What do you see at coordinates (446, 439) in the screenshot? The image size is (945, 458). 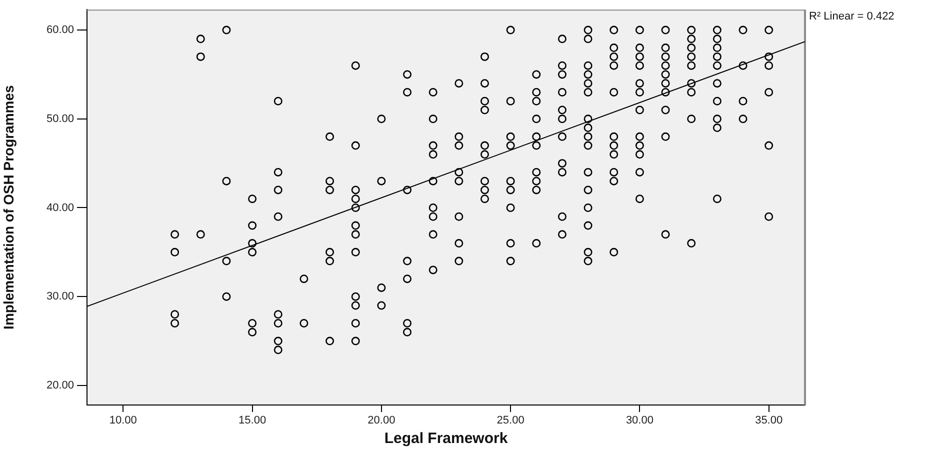 I see `x-axis-title: Legal Framework` at bounding box center [446, 439].